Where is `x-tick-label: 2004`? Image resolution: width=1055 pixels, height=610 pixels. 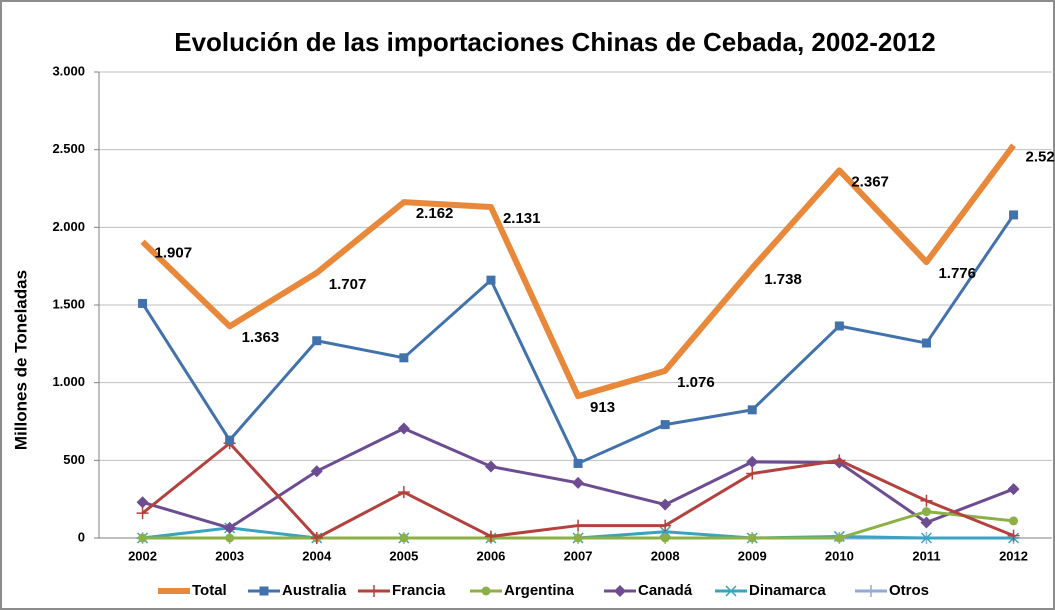 x-tick-label: 2004 is located at coordinates (317, 555).